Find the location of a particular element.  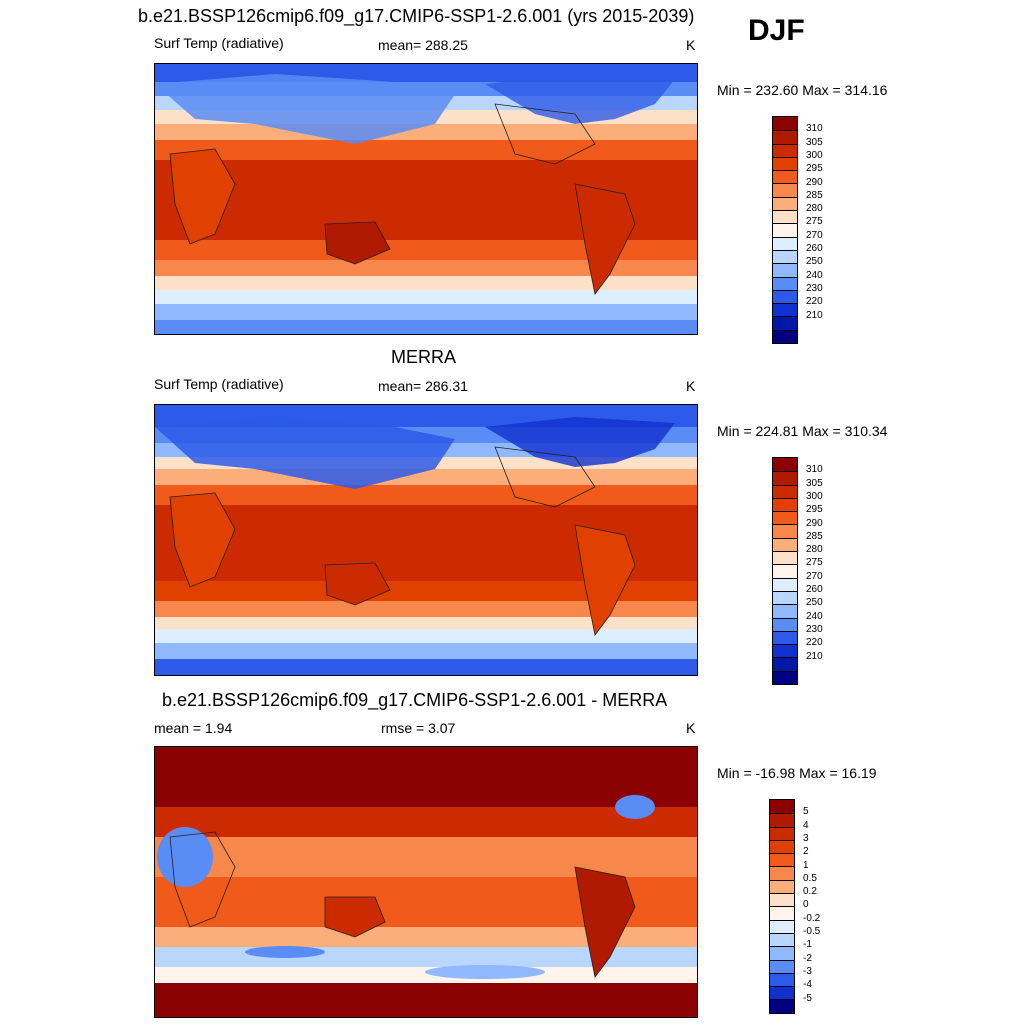

panel-obs-units: K is located at coordinates (691, 386).